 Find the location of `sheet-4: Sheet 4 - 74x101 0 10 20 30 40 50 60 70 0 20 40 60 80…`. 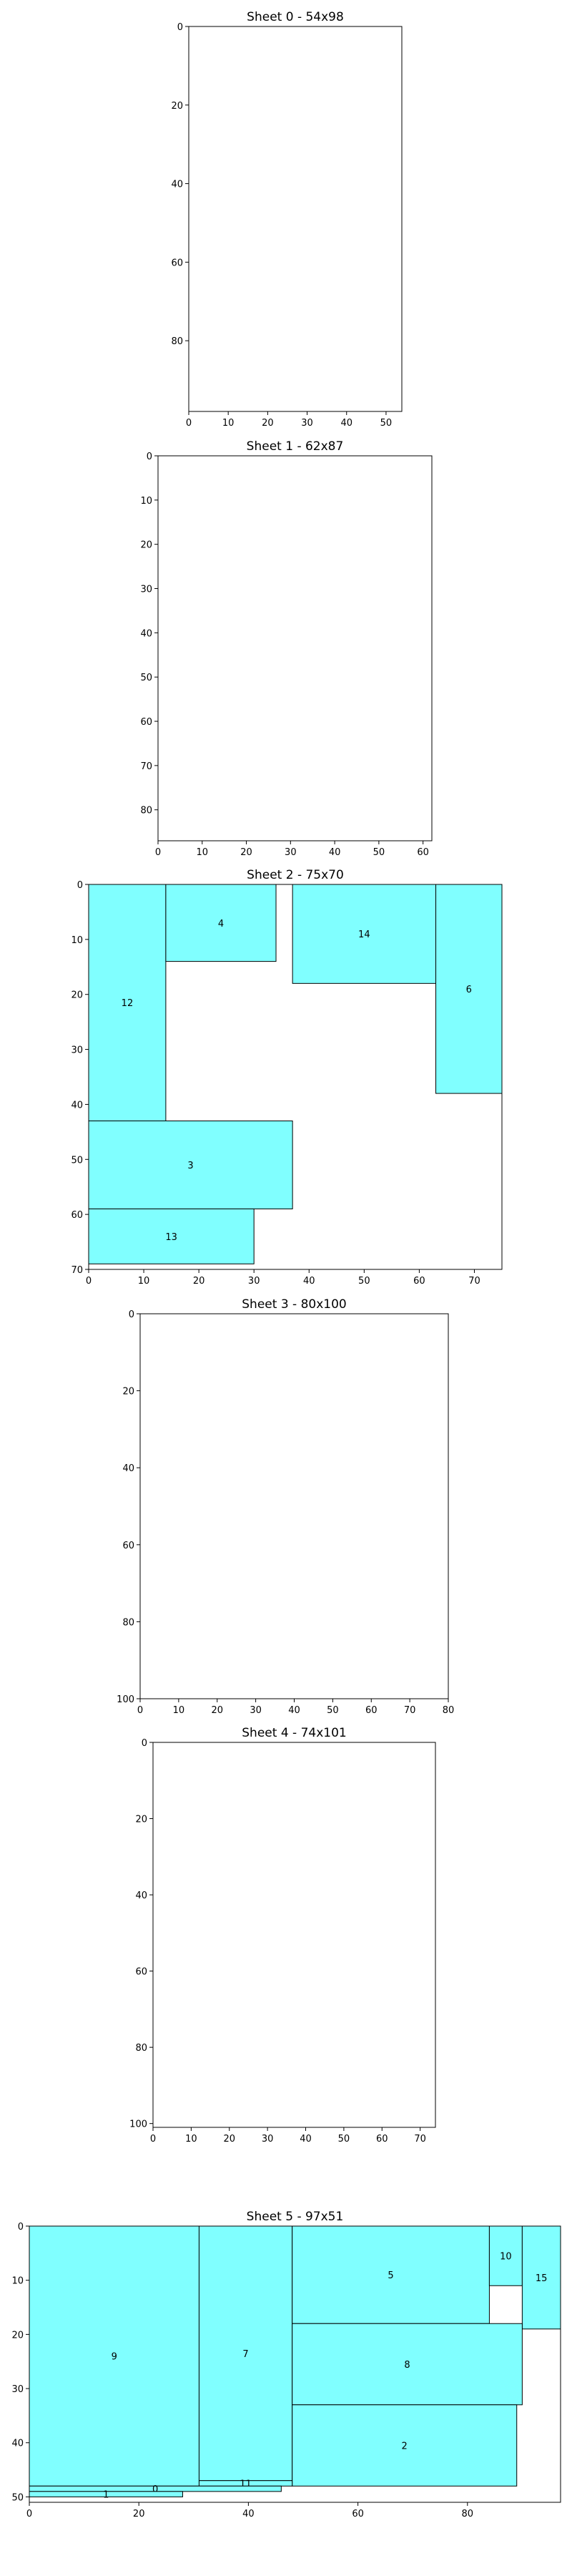

sheet-4: Sheet 4 - 74x101 0 10 20 30 40 50 60 70 0 20 40 60 80… is located at coordinates (282, 1936).